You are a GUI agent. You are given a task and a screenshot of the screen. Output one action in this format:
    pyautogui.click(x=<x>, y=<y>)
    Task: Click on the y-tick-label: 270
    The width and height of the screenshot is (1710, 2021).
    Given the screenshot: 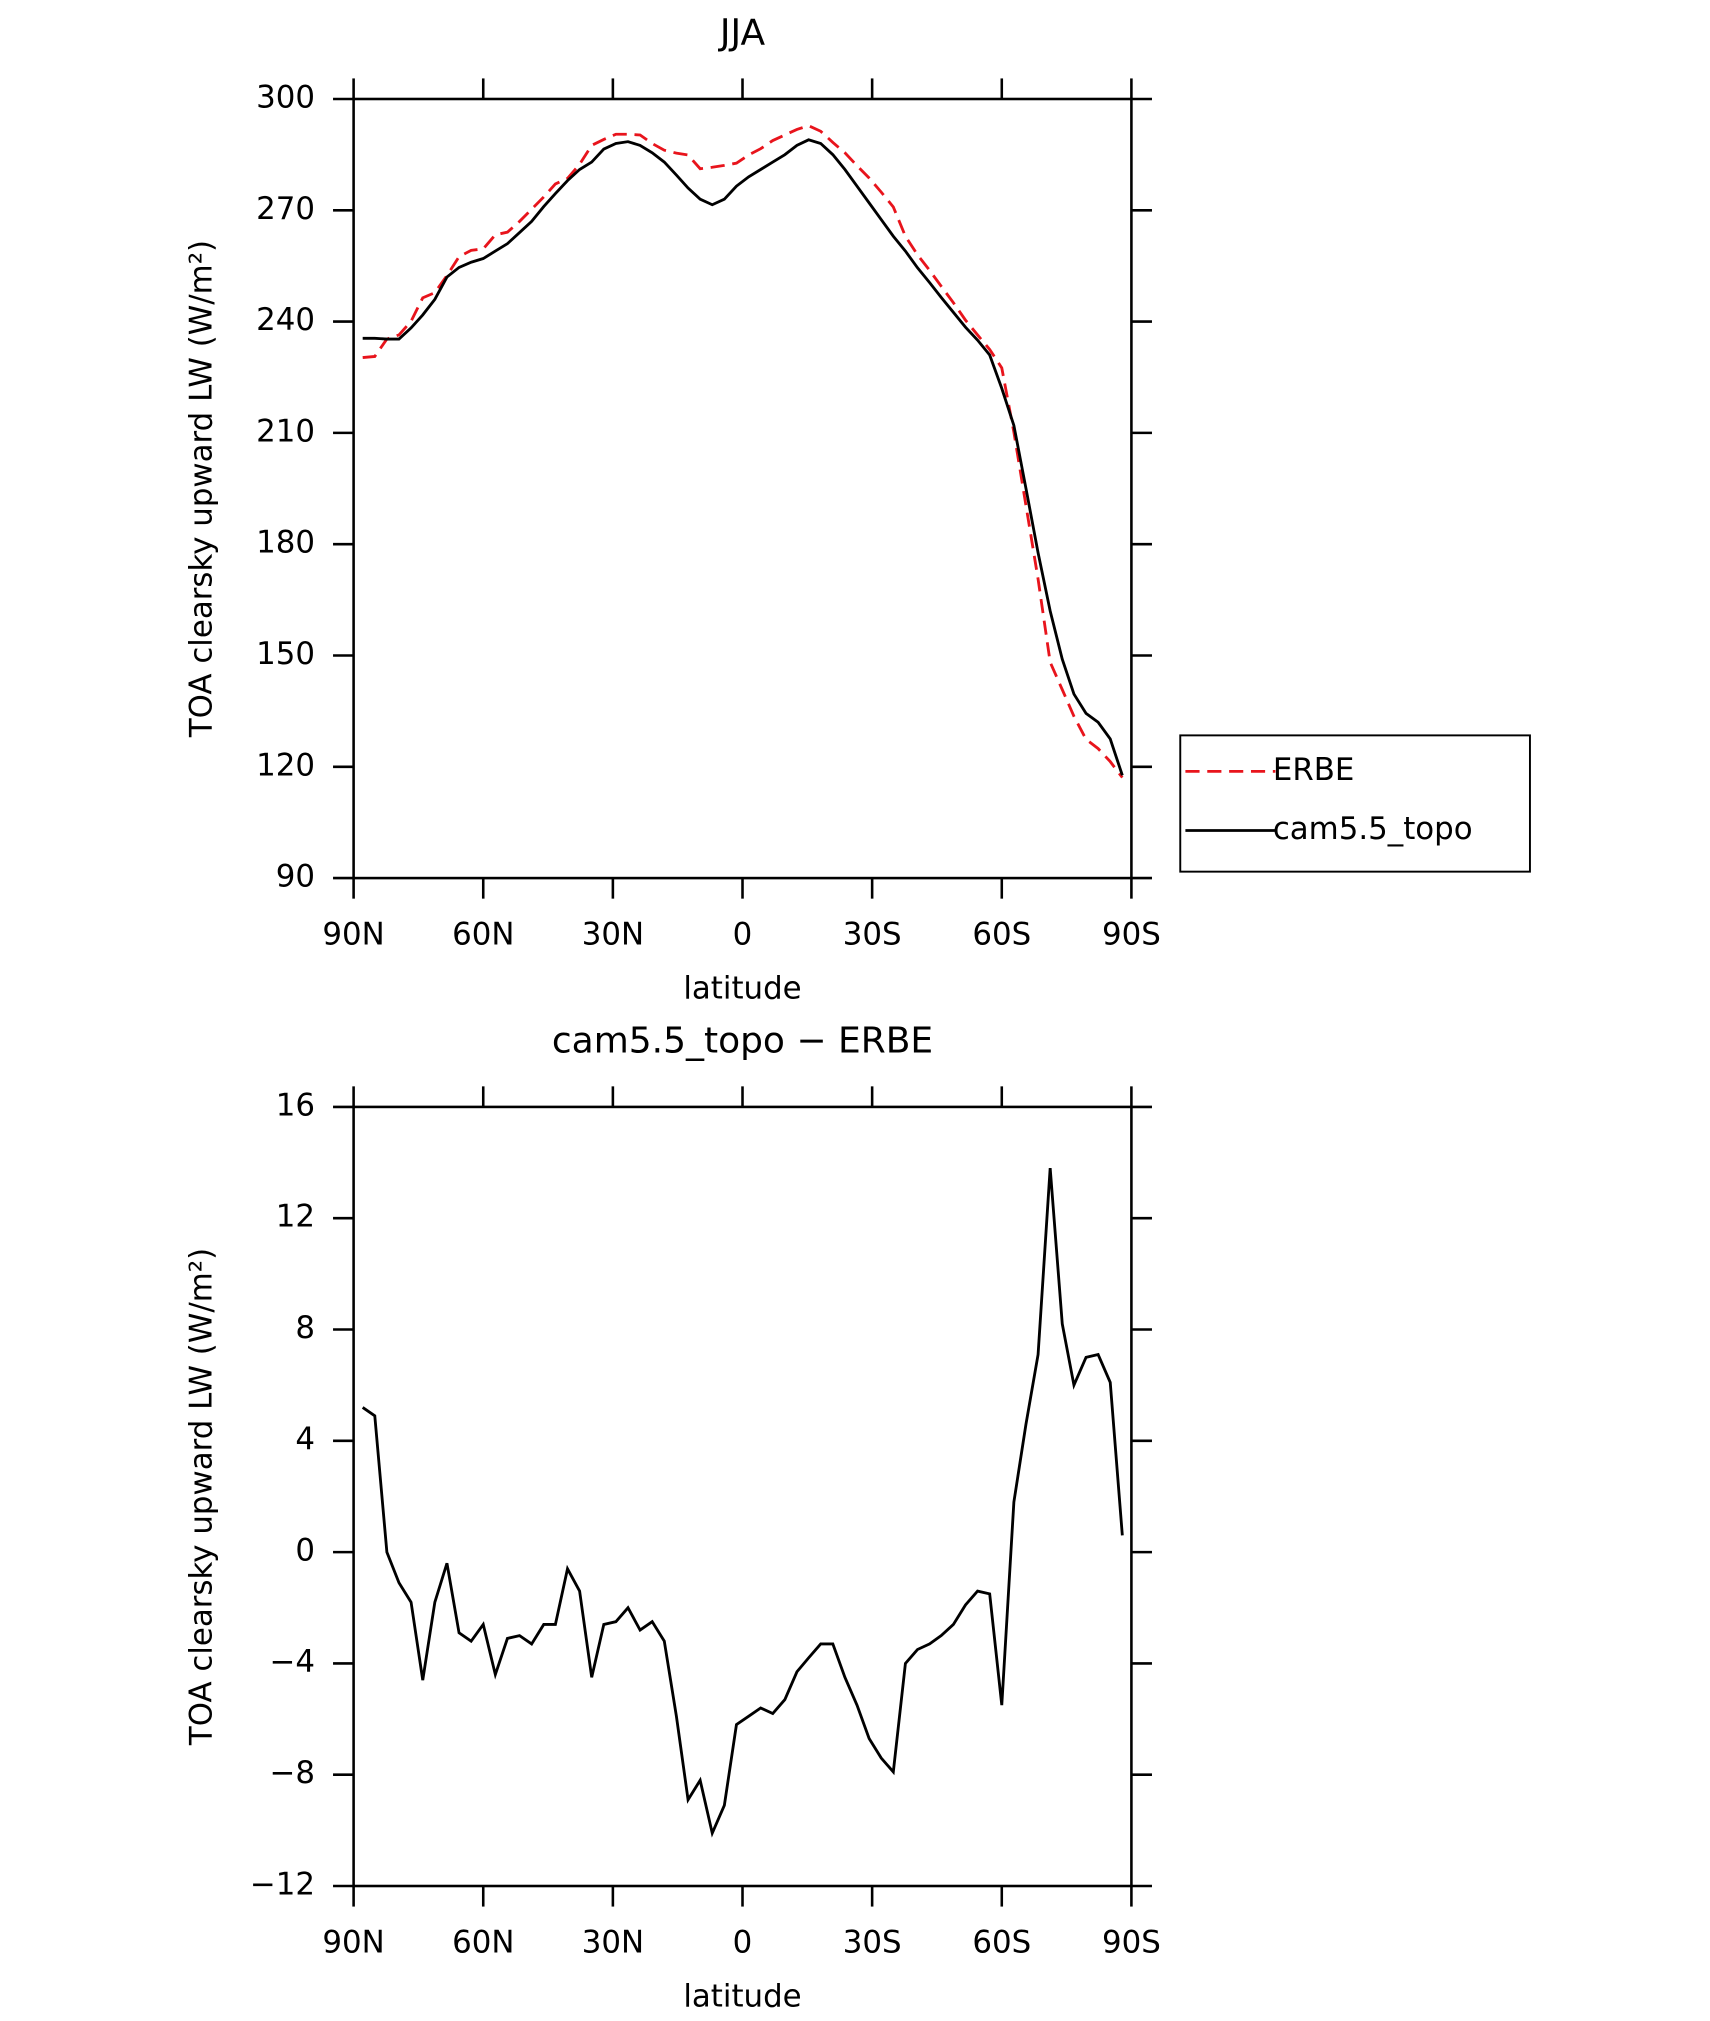 What is the action you would take?
    pyautogui.click(x=285, y=209)
    